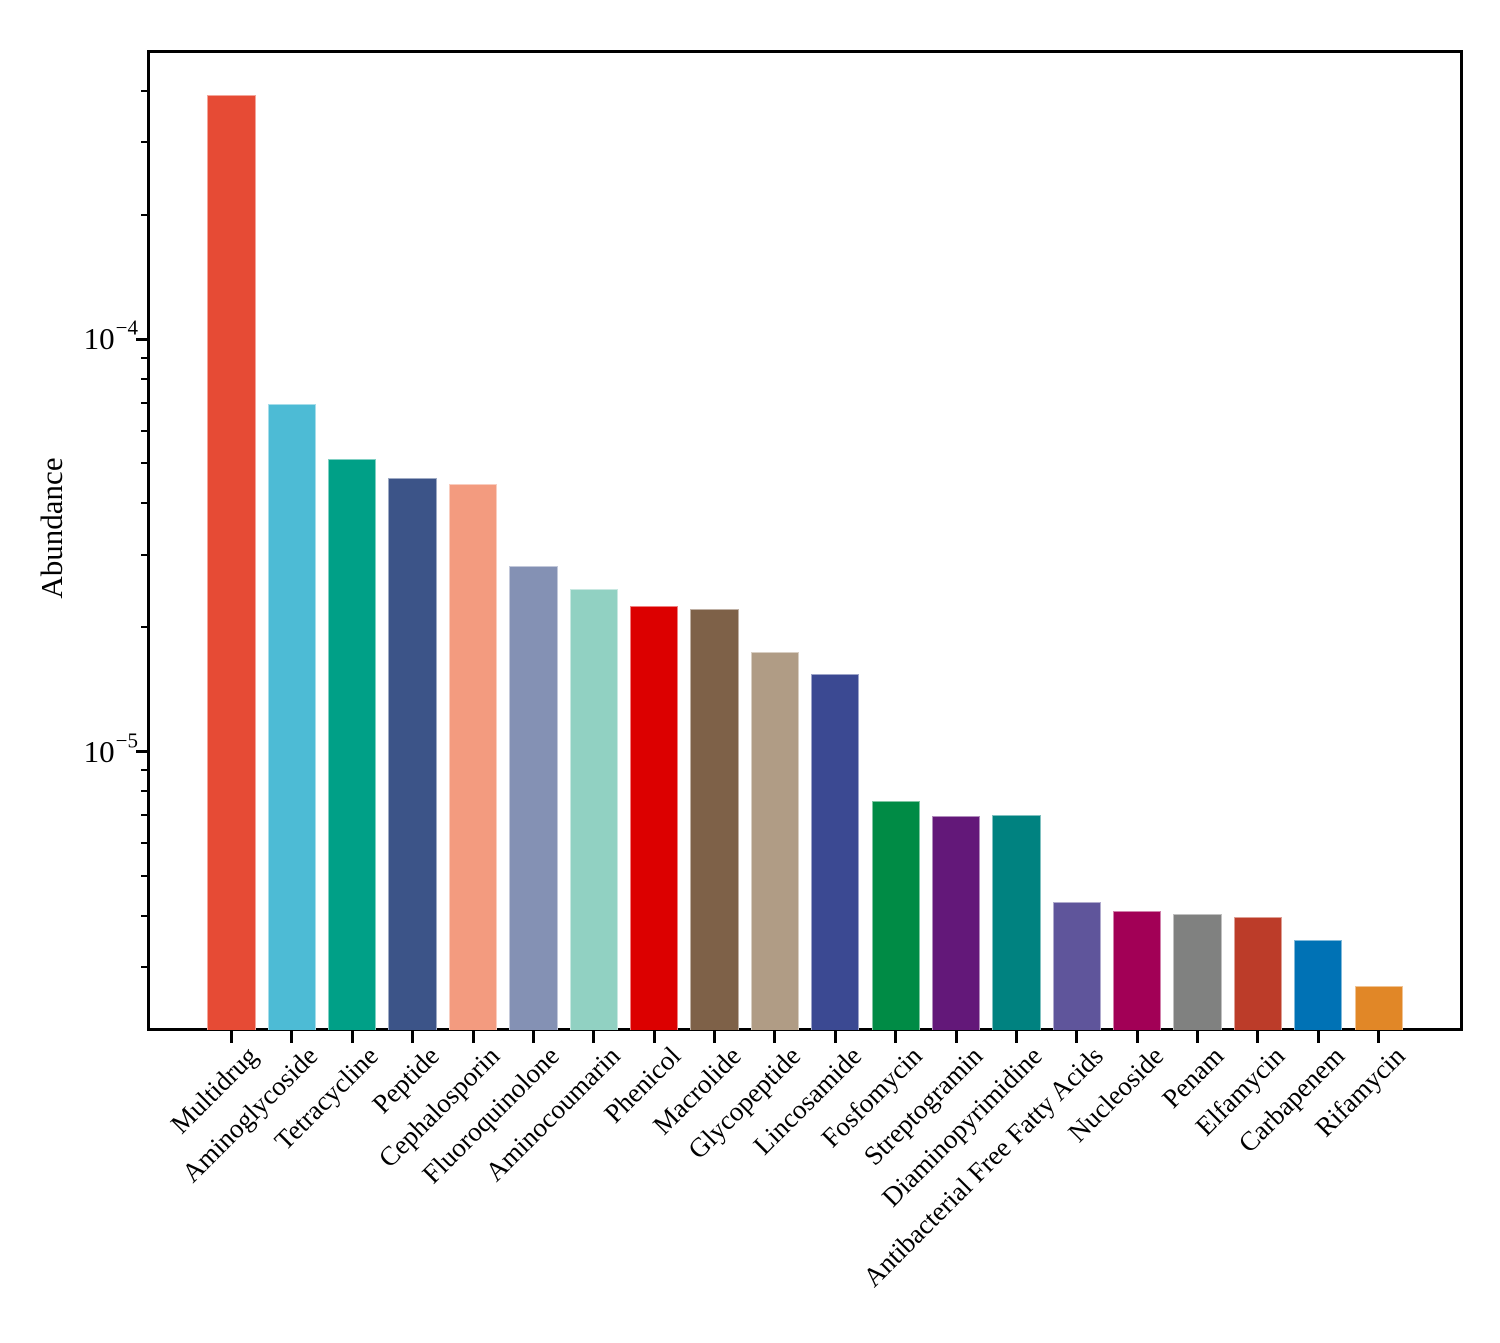 The width and height of the screenshot is (1500, 1343). Describe the element at coordinates (835, 1037) in the screenshot. I see `x-tick-lincosamide` at that location.